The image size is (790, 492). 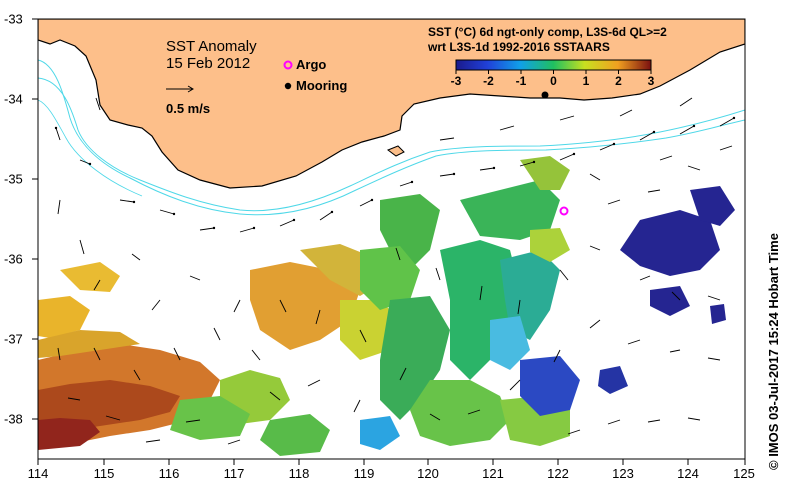 What do you see at coordinates (288, 65) in the screenshot?
I see `argo-legend-icon` at bounding box center [288, 65].